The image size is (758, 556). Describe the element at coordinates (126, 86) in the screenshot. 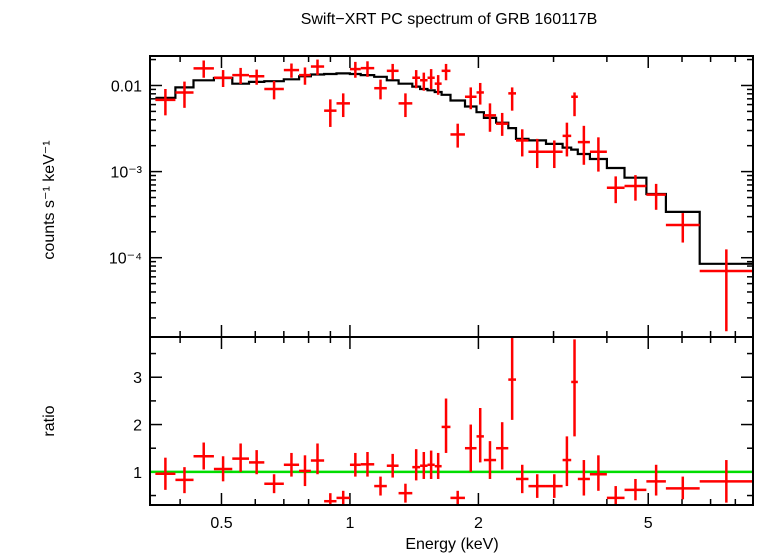

I see `spectrum-y-tick-label: 0.01` at that location.